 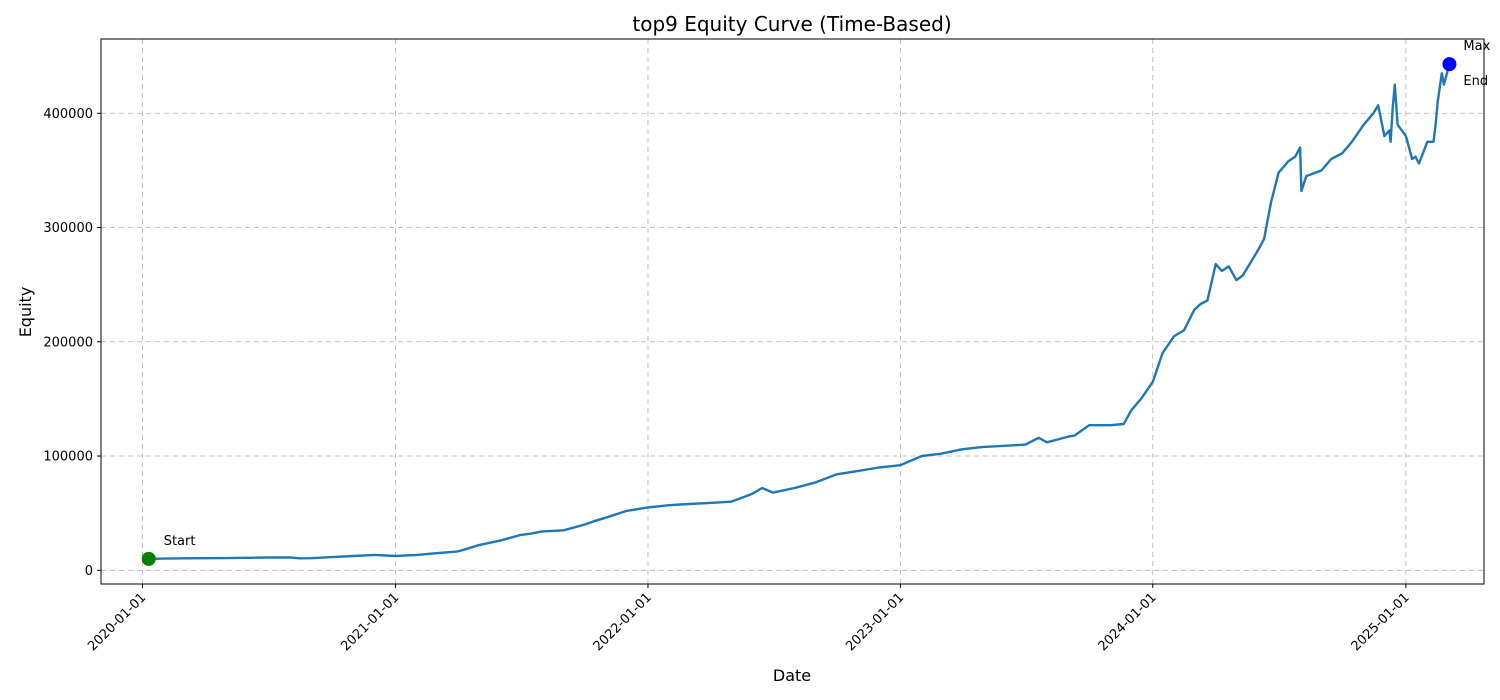 What do you see at coordinates (1381, 622) in the screenshot?
I see `x-tick-label: 2025-01-01` at bounding box center [1381, 622].